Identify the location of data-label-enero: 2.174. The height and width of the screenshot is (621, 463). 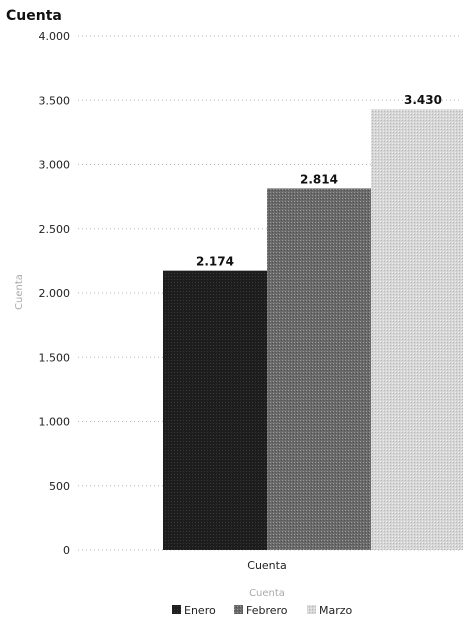
(215, 262).